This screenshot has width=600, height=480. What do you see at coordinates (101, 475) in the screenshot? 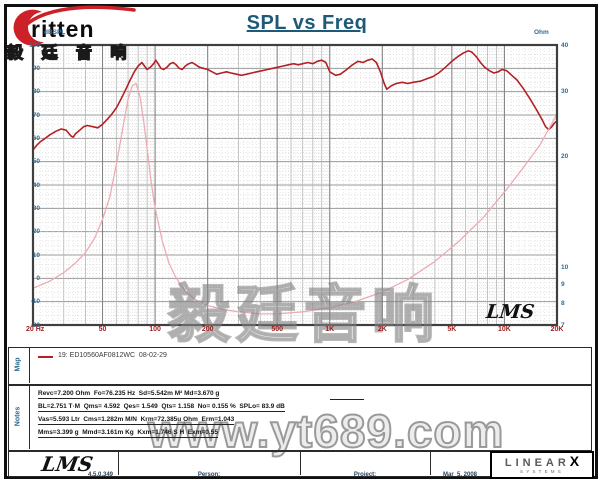
I see `version-number: 4.5.0.349` at bounding box center [101, 475].